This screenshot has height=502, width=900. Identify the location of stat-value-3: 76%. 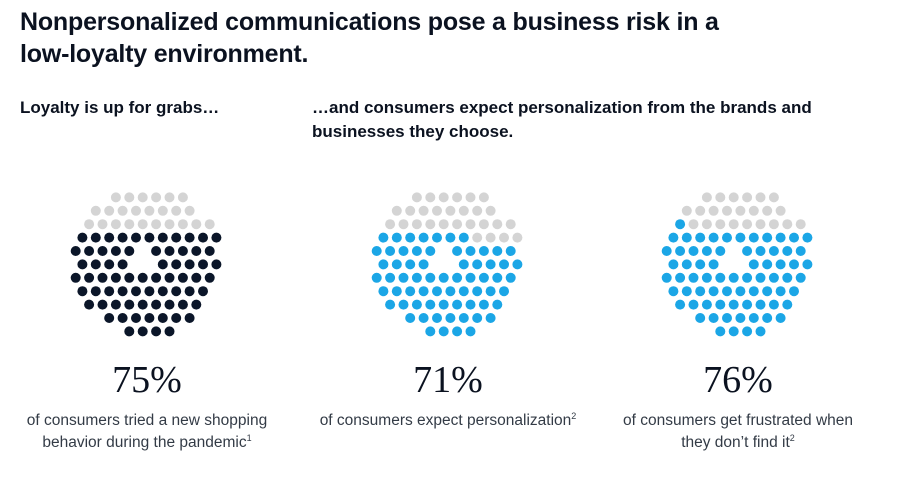
(738, 380).